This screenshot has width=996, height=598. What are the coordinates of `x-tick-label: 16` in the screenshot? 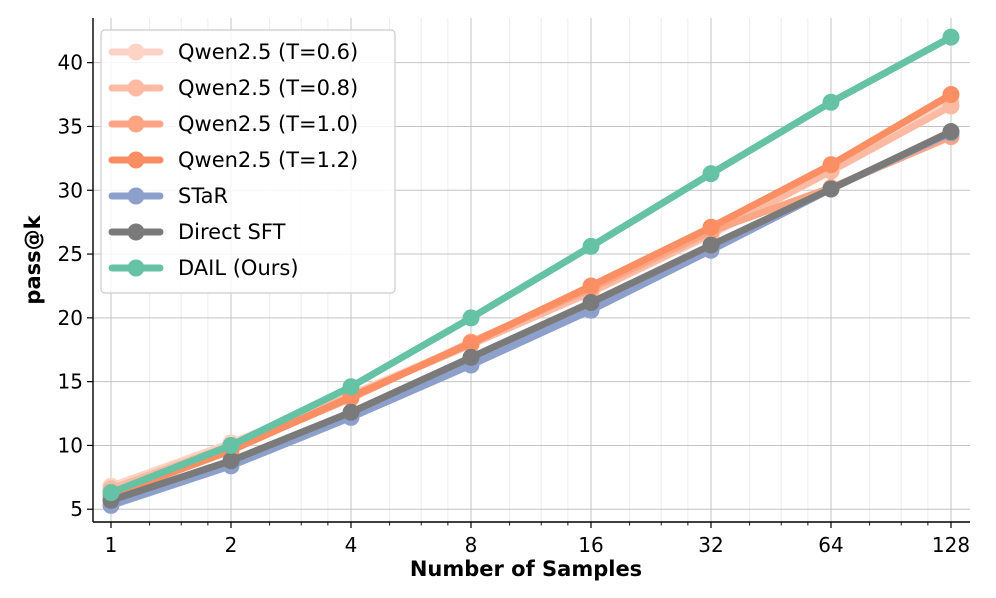 It's located at (590, 545).